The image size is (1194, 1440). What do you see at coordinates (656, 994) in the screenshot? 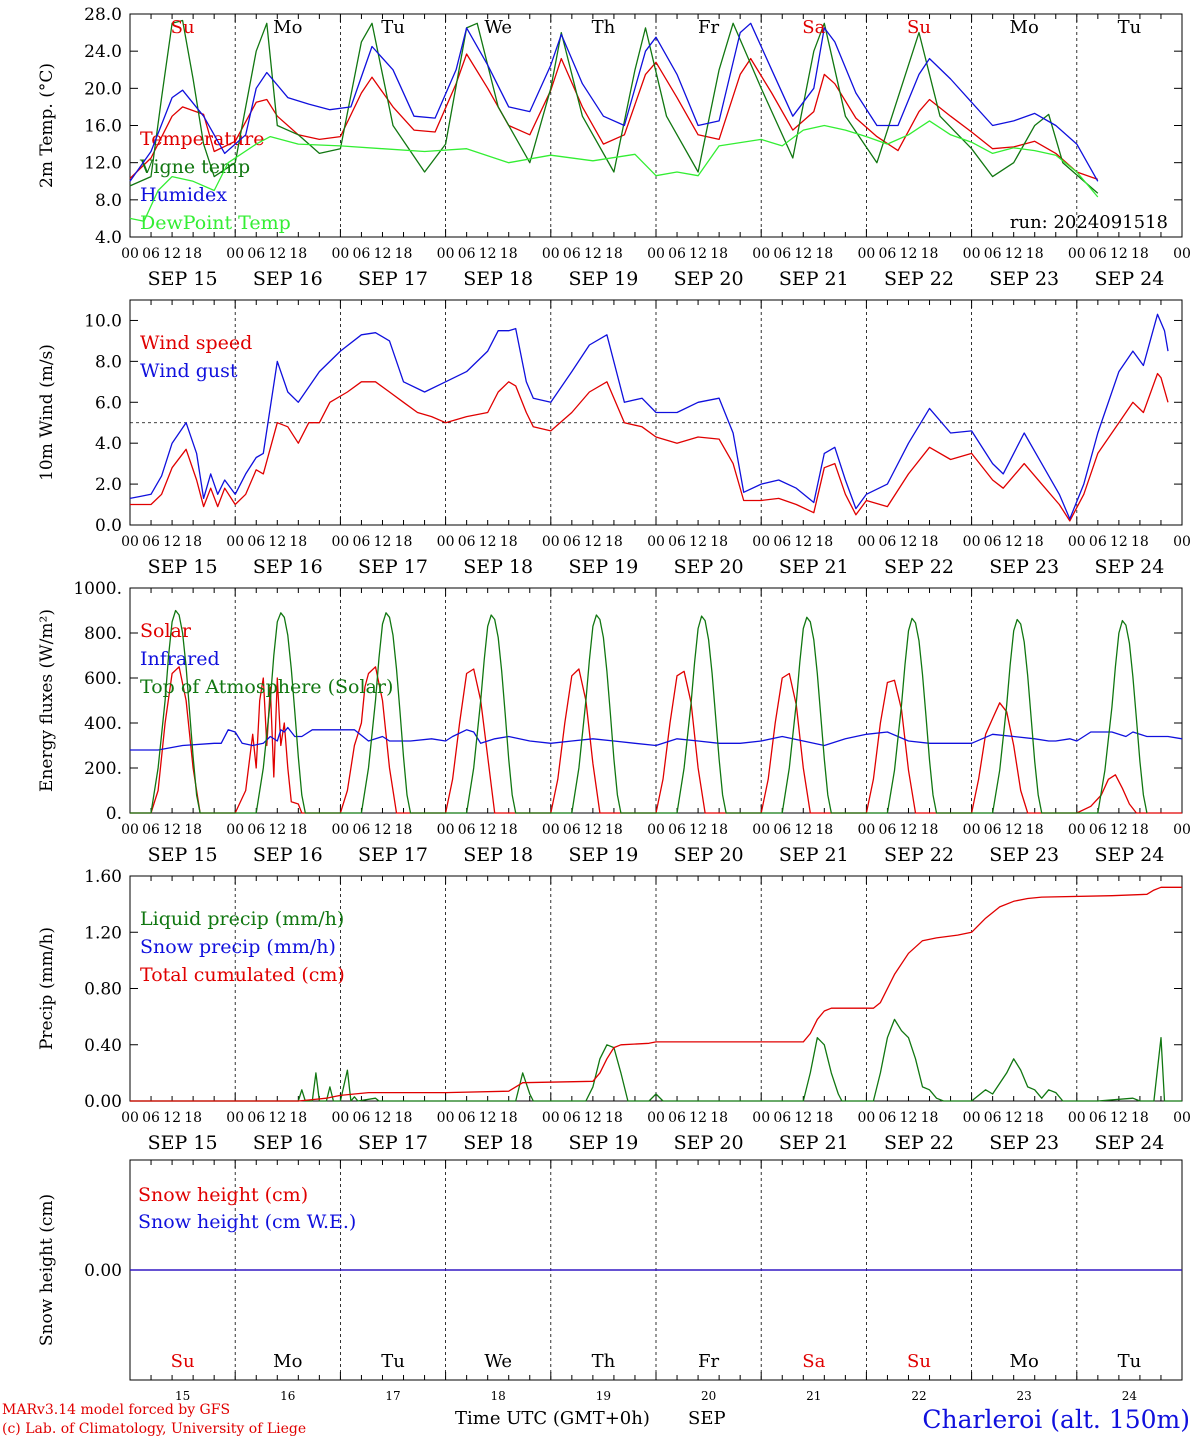
I see `series-line-total-cumulated-cm-` at bounding box center [656, 994].